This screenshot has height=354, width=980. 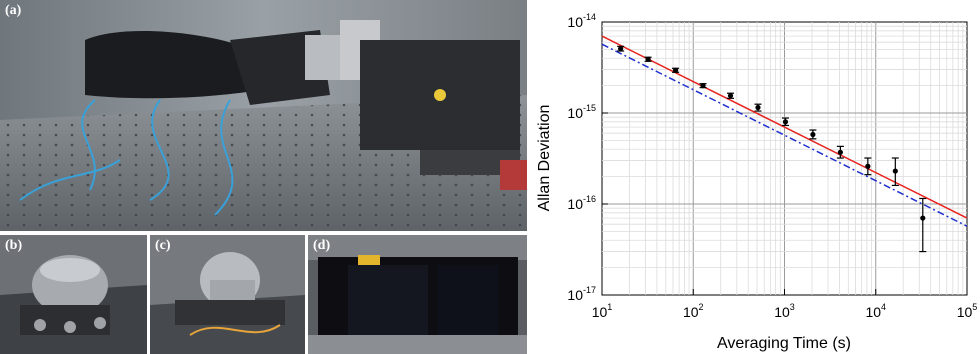 I want to click on photo-cavity-assembly: (c), so click(x=227, y=294).